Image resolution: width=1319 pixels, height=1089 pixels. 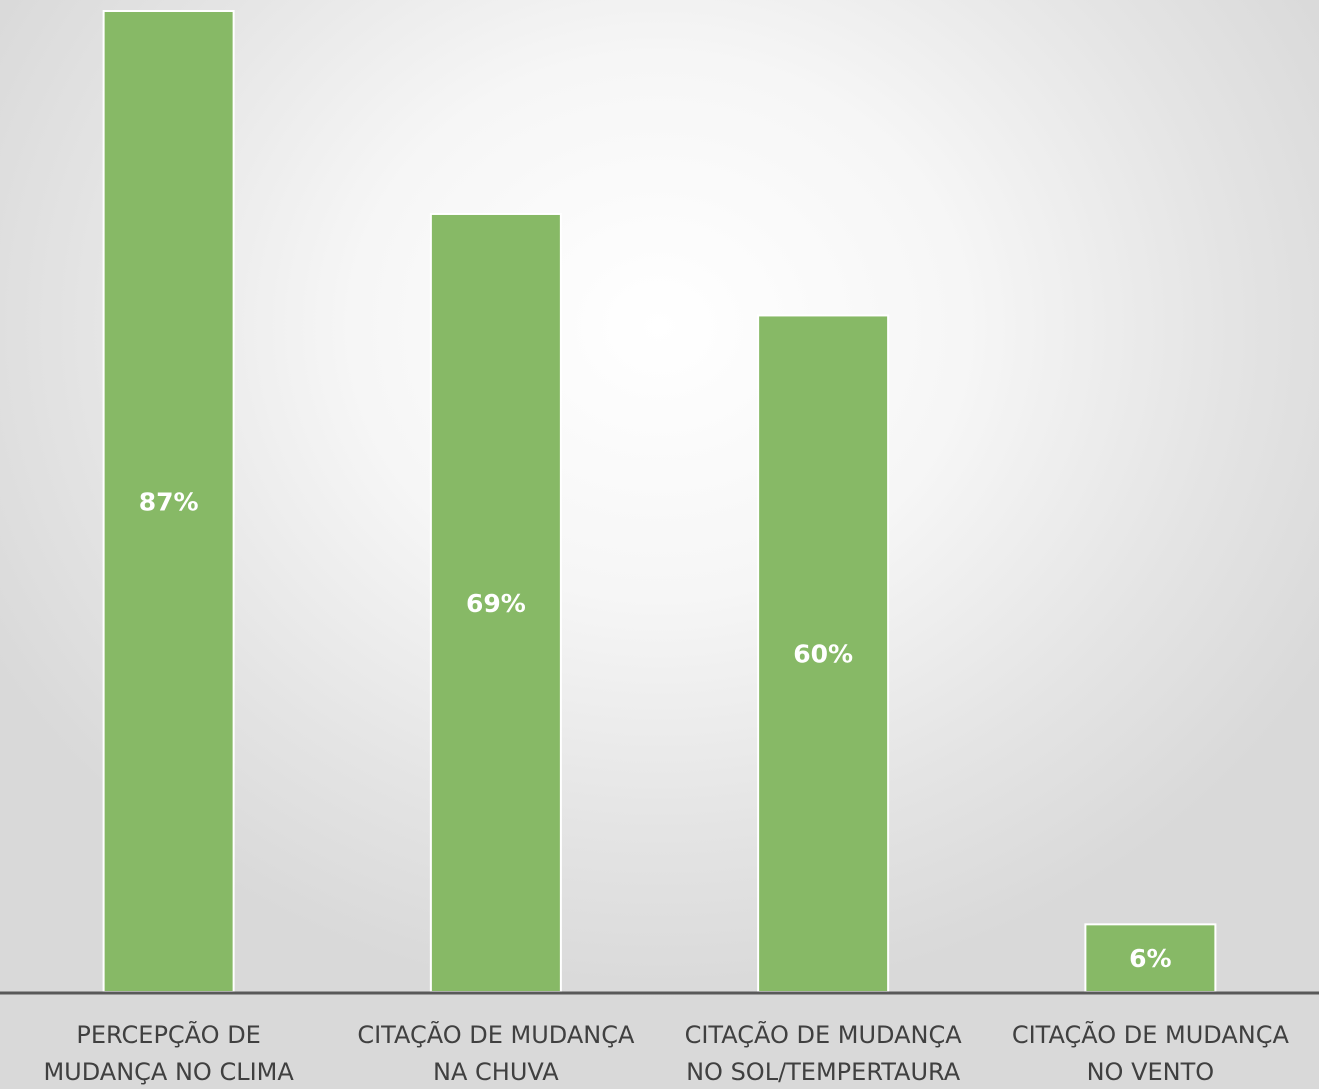 I want to click on category-label-line: PERCEPÇÃO DE, so click(x=168, y=1034).